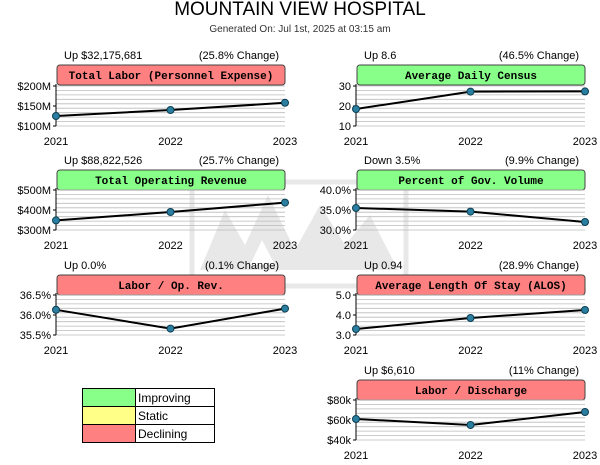  Describe the element at coordinates (109, 415) in the screenshot. I see `legend-swatch-static` at that location.